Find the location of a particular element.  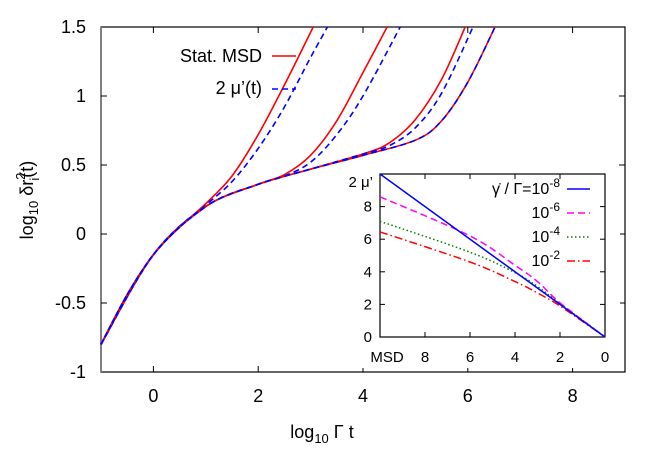

inset-legend-label: 10-4 is located at coordinates (546, 235).